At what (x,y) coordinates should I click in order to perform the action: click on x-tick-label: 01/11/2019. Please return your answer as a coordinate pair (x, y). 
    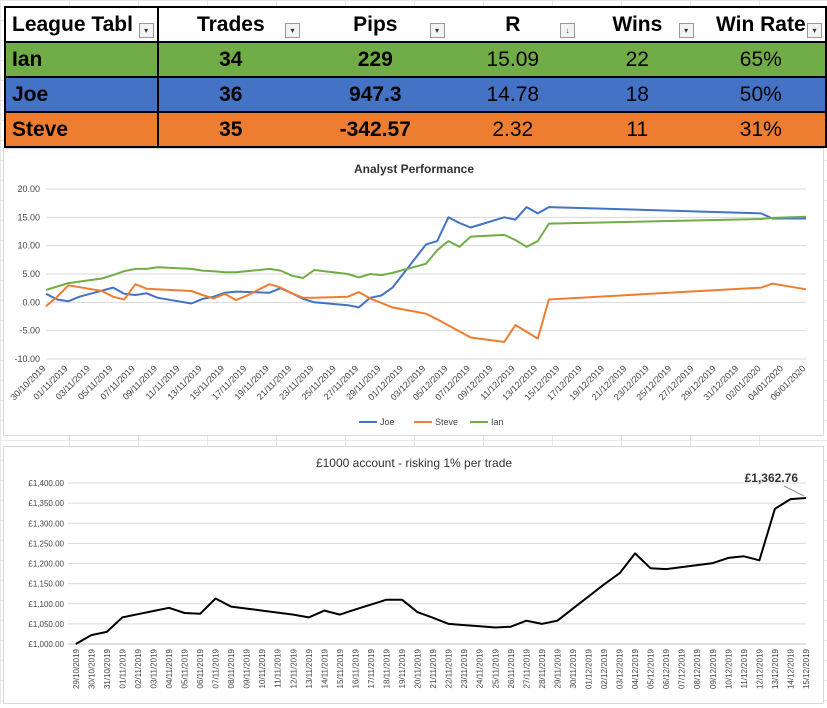
    Looking at the image, I should click on (122, 668).